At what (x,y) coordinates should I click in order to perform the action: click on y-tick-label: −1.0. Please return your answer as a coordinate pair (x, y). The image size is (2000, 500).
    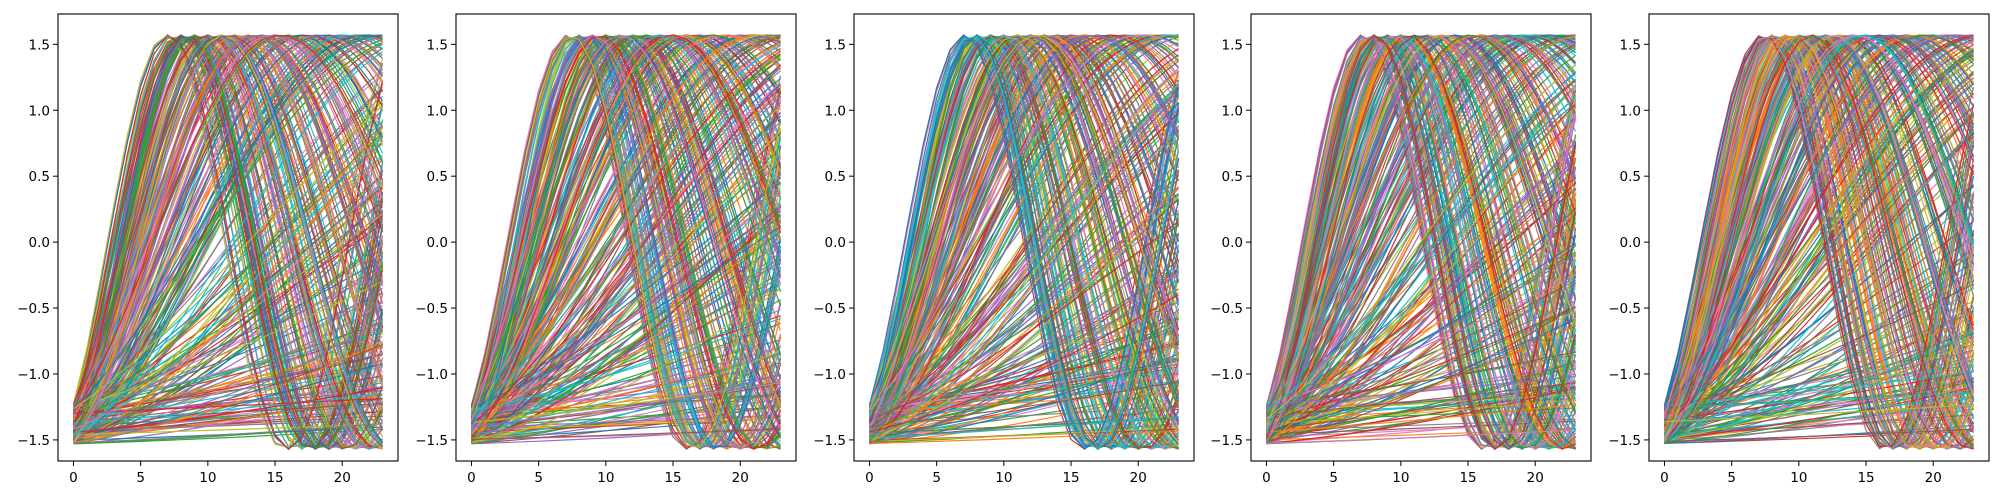
    Looking at the image, I should click on (431, 375).